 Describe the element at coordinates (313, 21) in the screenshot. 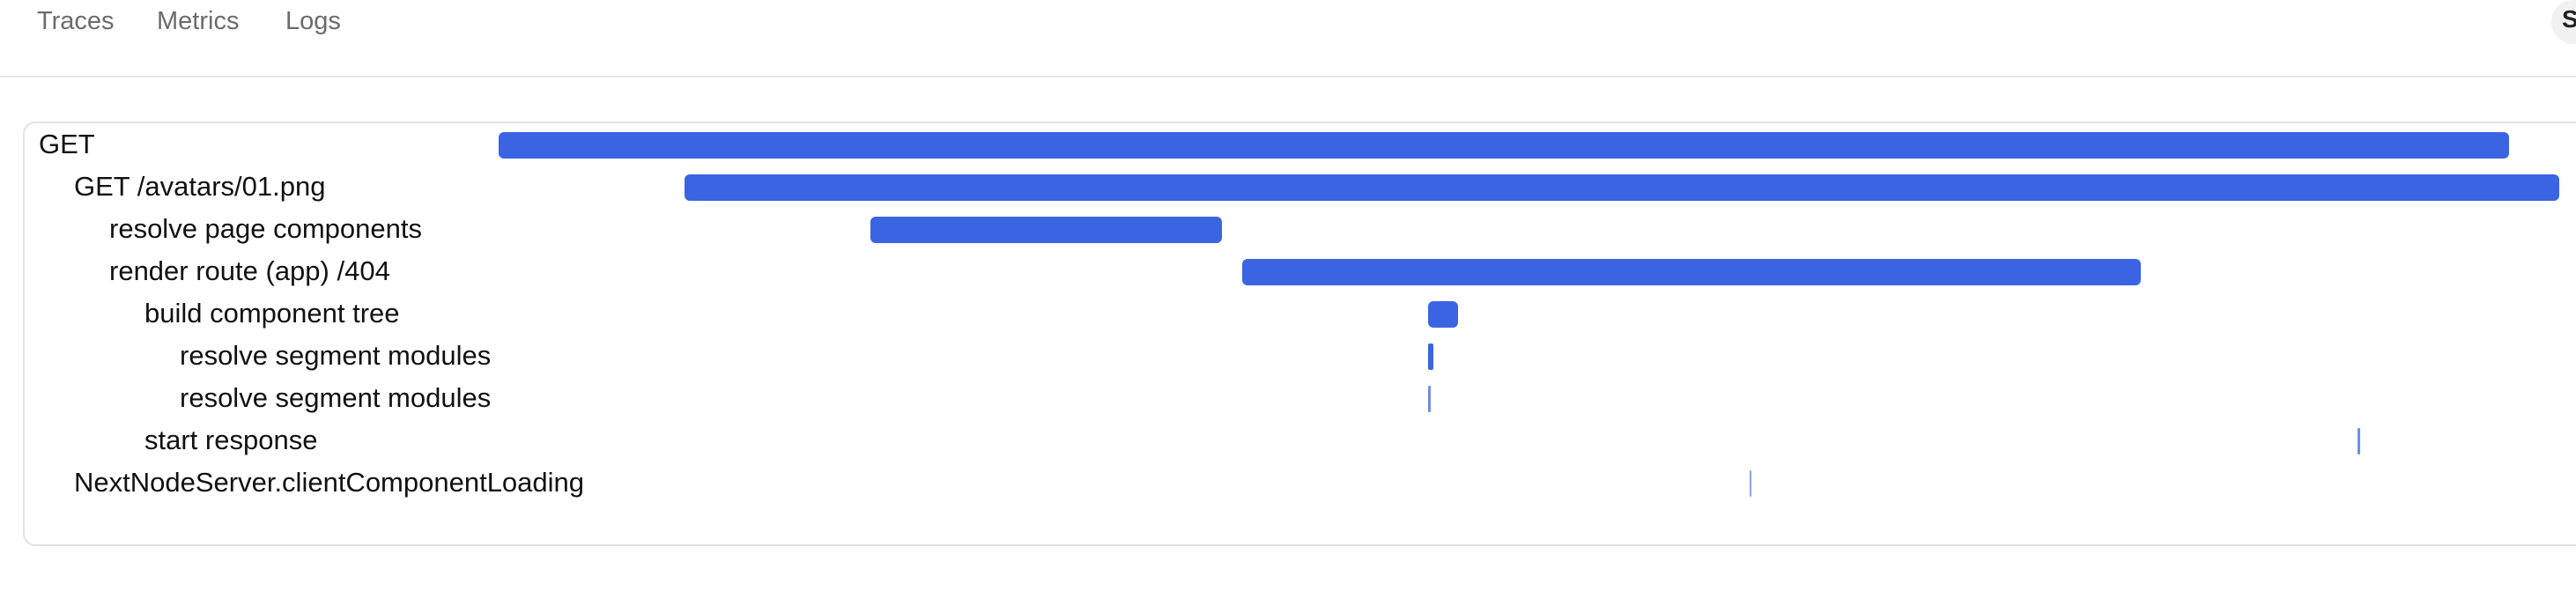

I see `tab-logs: Logs` at that location.